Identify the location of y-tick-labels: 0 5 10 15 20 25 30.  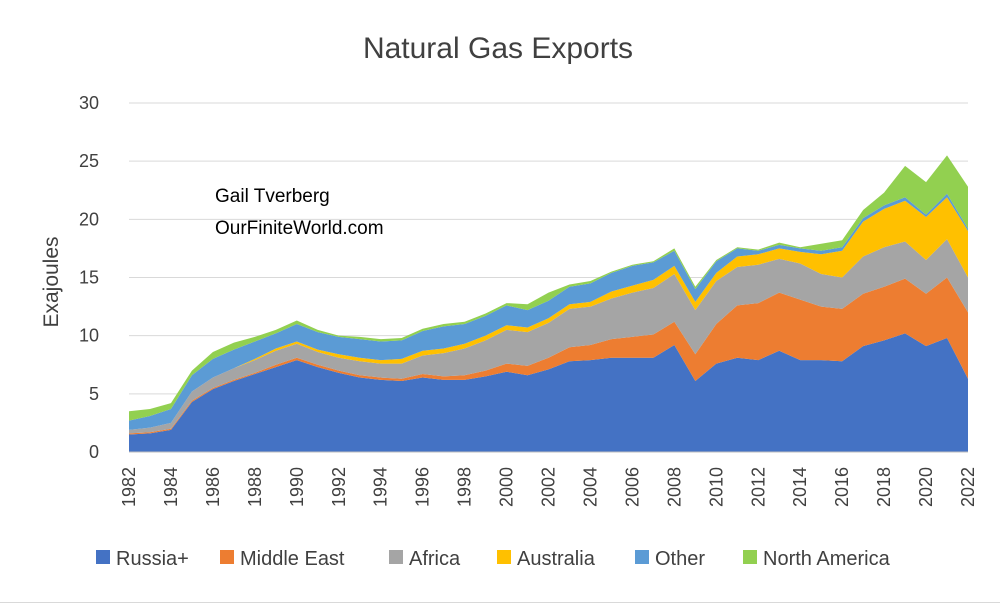
(89, 277).